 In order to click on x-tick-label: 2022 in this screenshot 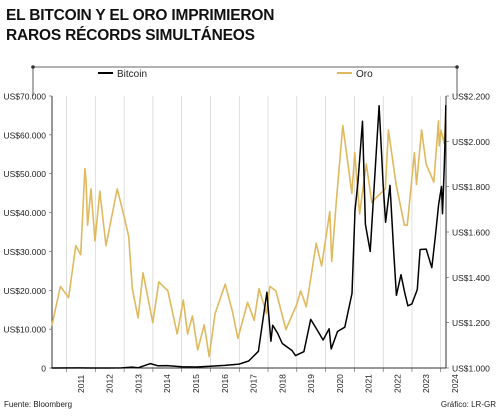, I will do `click(397, 383)`.